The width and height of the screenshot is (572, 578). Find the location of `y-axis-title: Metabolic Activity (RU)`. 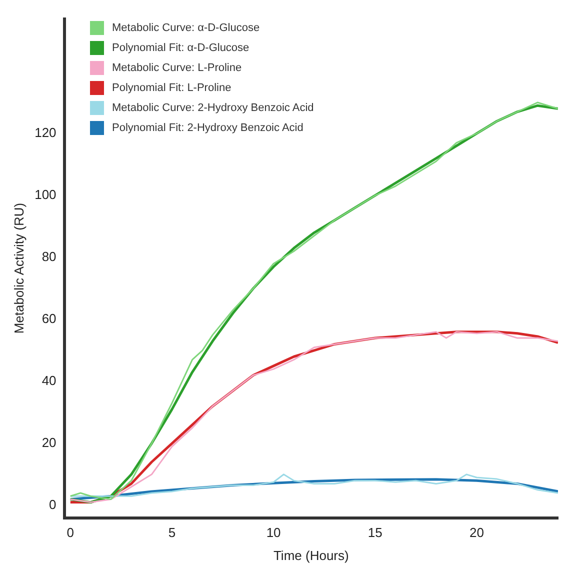

y-axis-title: Metabolic Activity (RU) is located at coordinates (18, 268).